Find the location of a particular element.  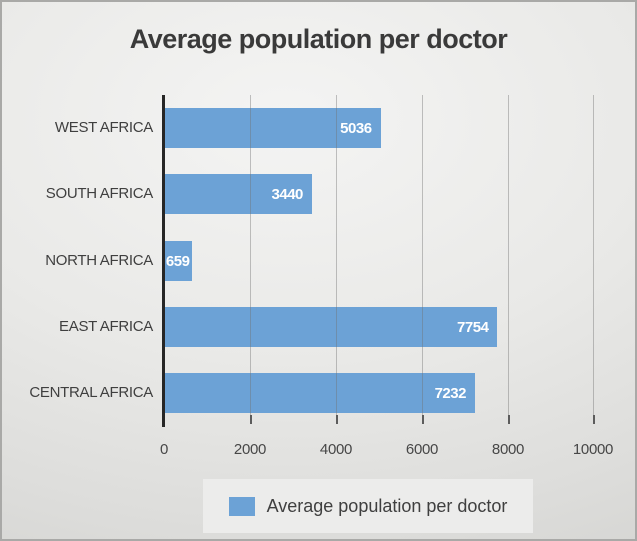

category-label: WEST AFRICA is located at coordinates (103, 127).